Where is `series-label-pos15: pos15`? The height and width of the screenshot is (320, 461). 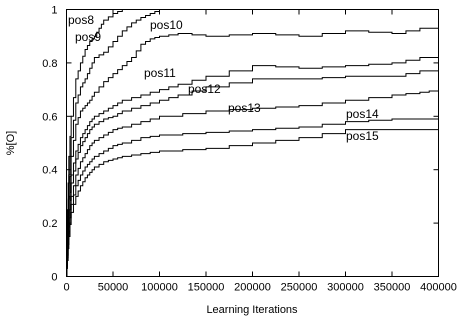
series-label-pos15: pos15 is located at coordinates (362, 136).